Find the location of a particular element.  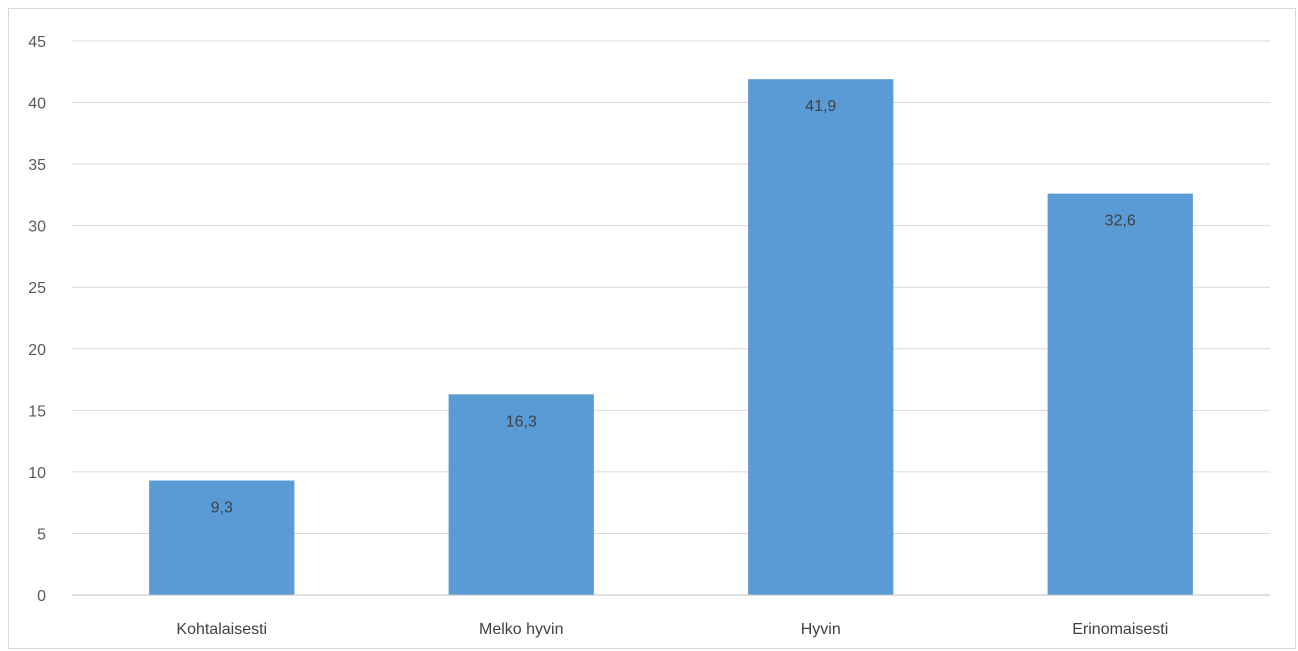

category-label: Hyvin is located at coordinates (821, 629).